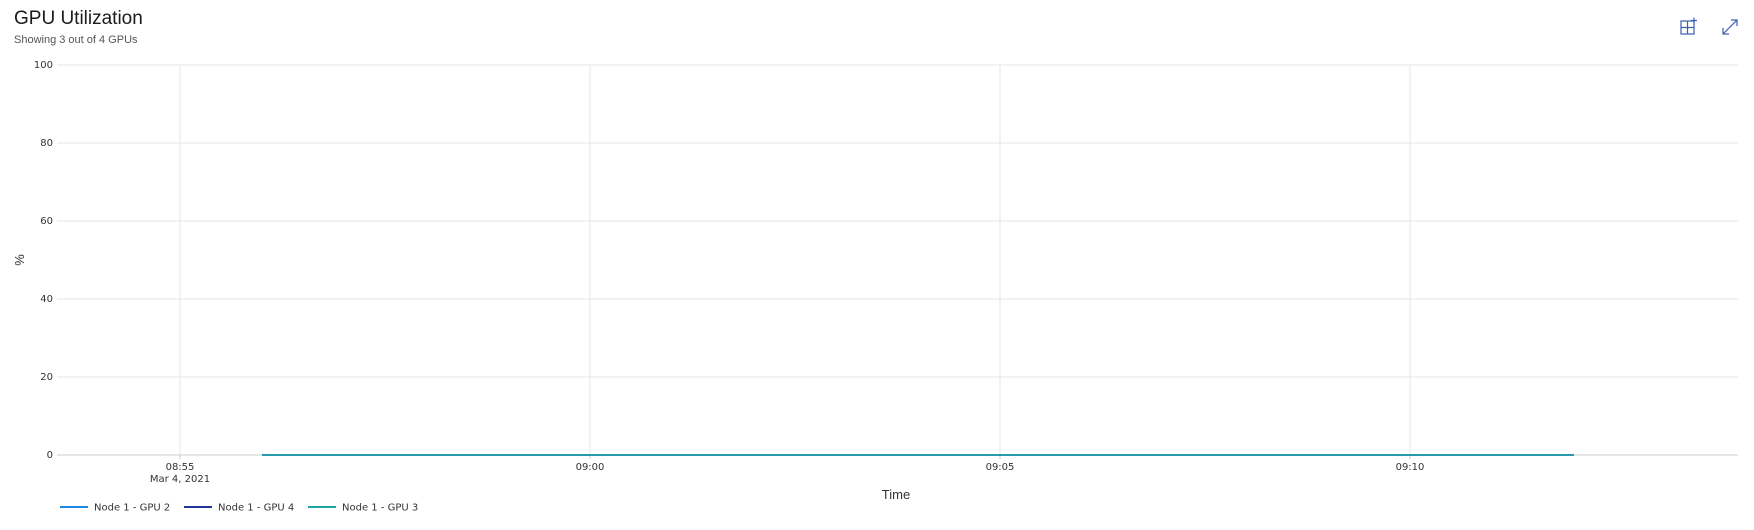  Describe the element at coordinates (43, 260) in the screenshot. I see `y-axis: 0 20 40 60 80 100` at that location.